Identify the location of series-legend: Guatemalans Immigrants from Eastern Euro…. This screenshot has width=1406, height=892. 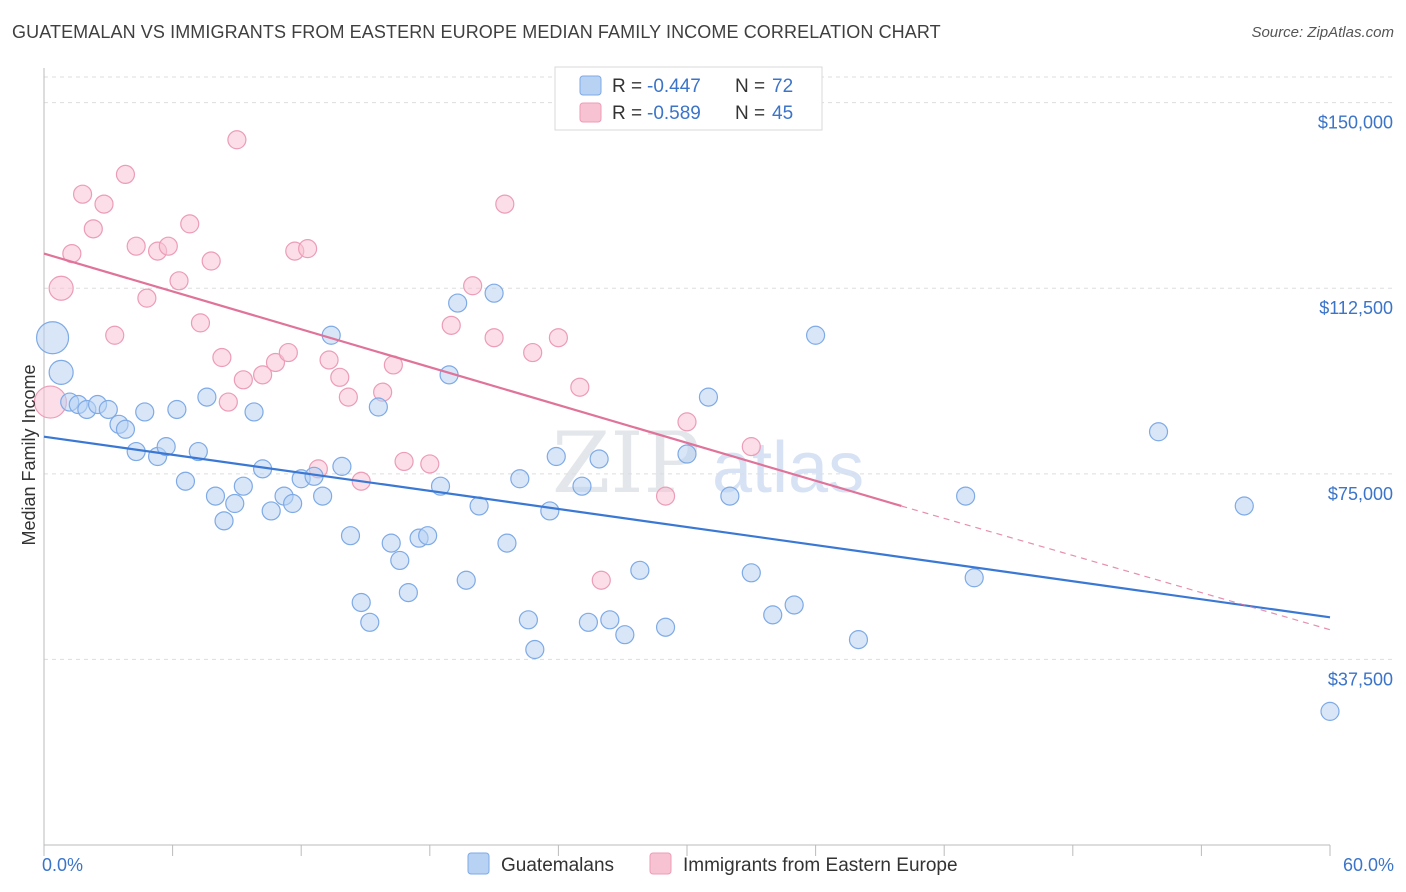
(712, 864).